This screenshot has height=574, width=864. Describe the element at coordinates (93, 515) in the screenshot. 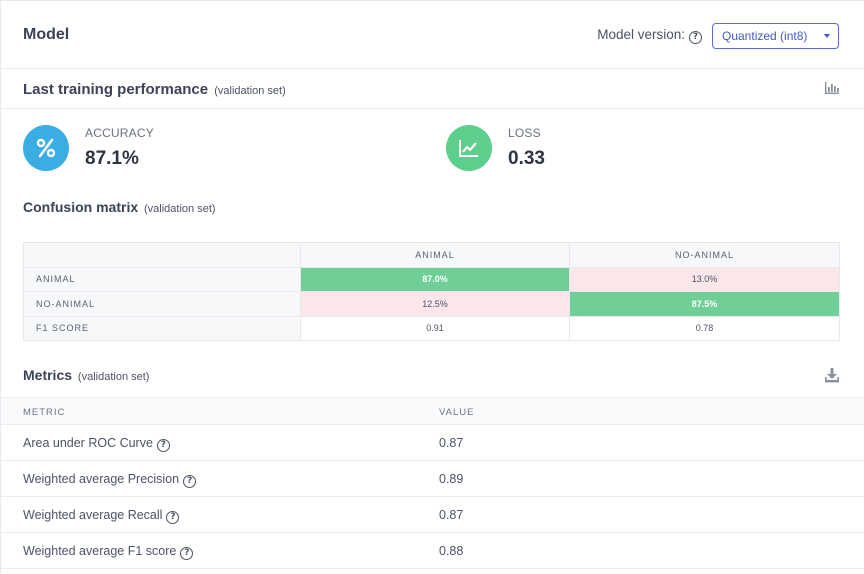

I see `metric-name-text: Weighted average Recall` at that location.